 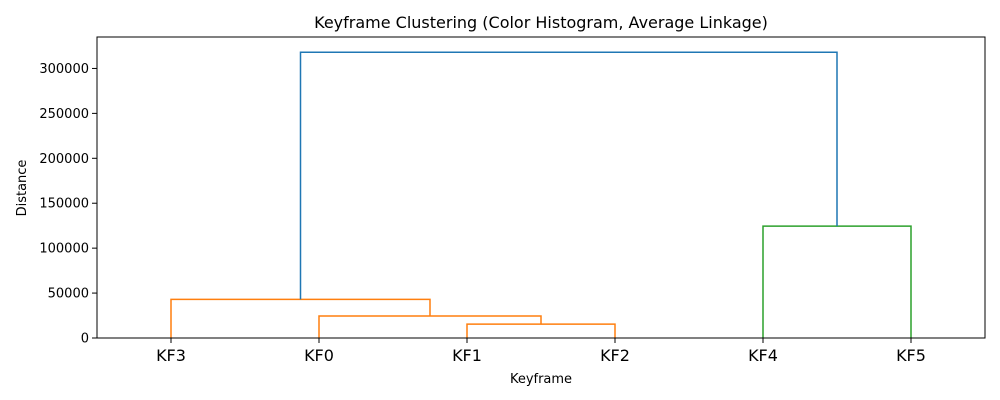 I want to click on y-tick-label: 0, so click(x=85, y=339).